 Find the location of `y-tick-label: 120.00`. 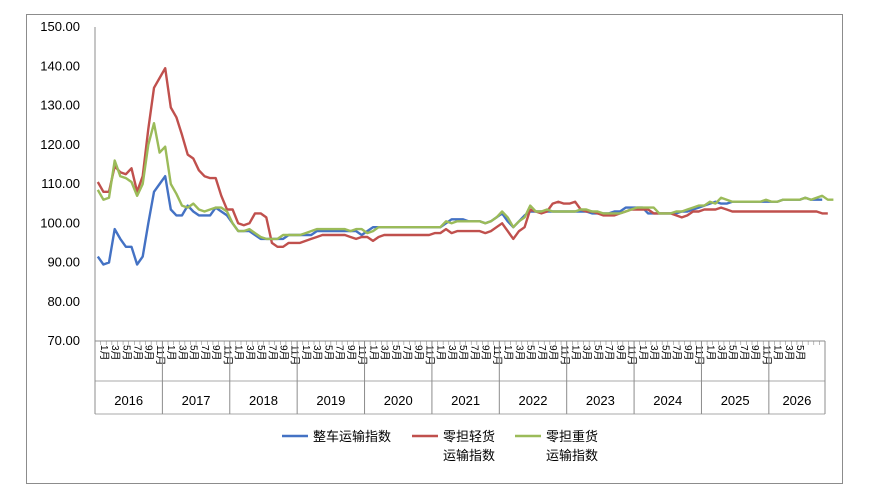

y-tick-label: 120.00 is located at coordinates (60, 144).